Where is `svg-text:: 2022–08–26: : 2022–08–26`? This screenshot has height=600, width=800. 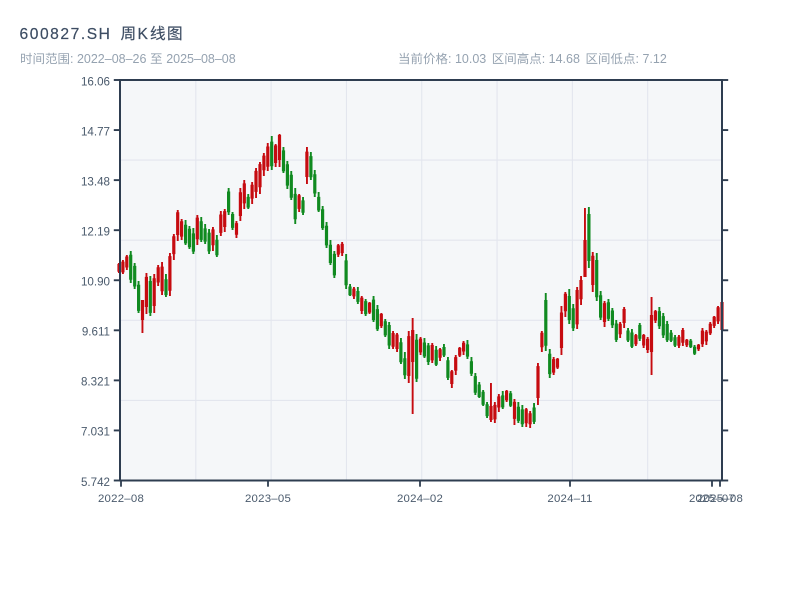
svg-text:: 2022–08–26: : 2022–08–26 is located at coordinates (108, 59).